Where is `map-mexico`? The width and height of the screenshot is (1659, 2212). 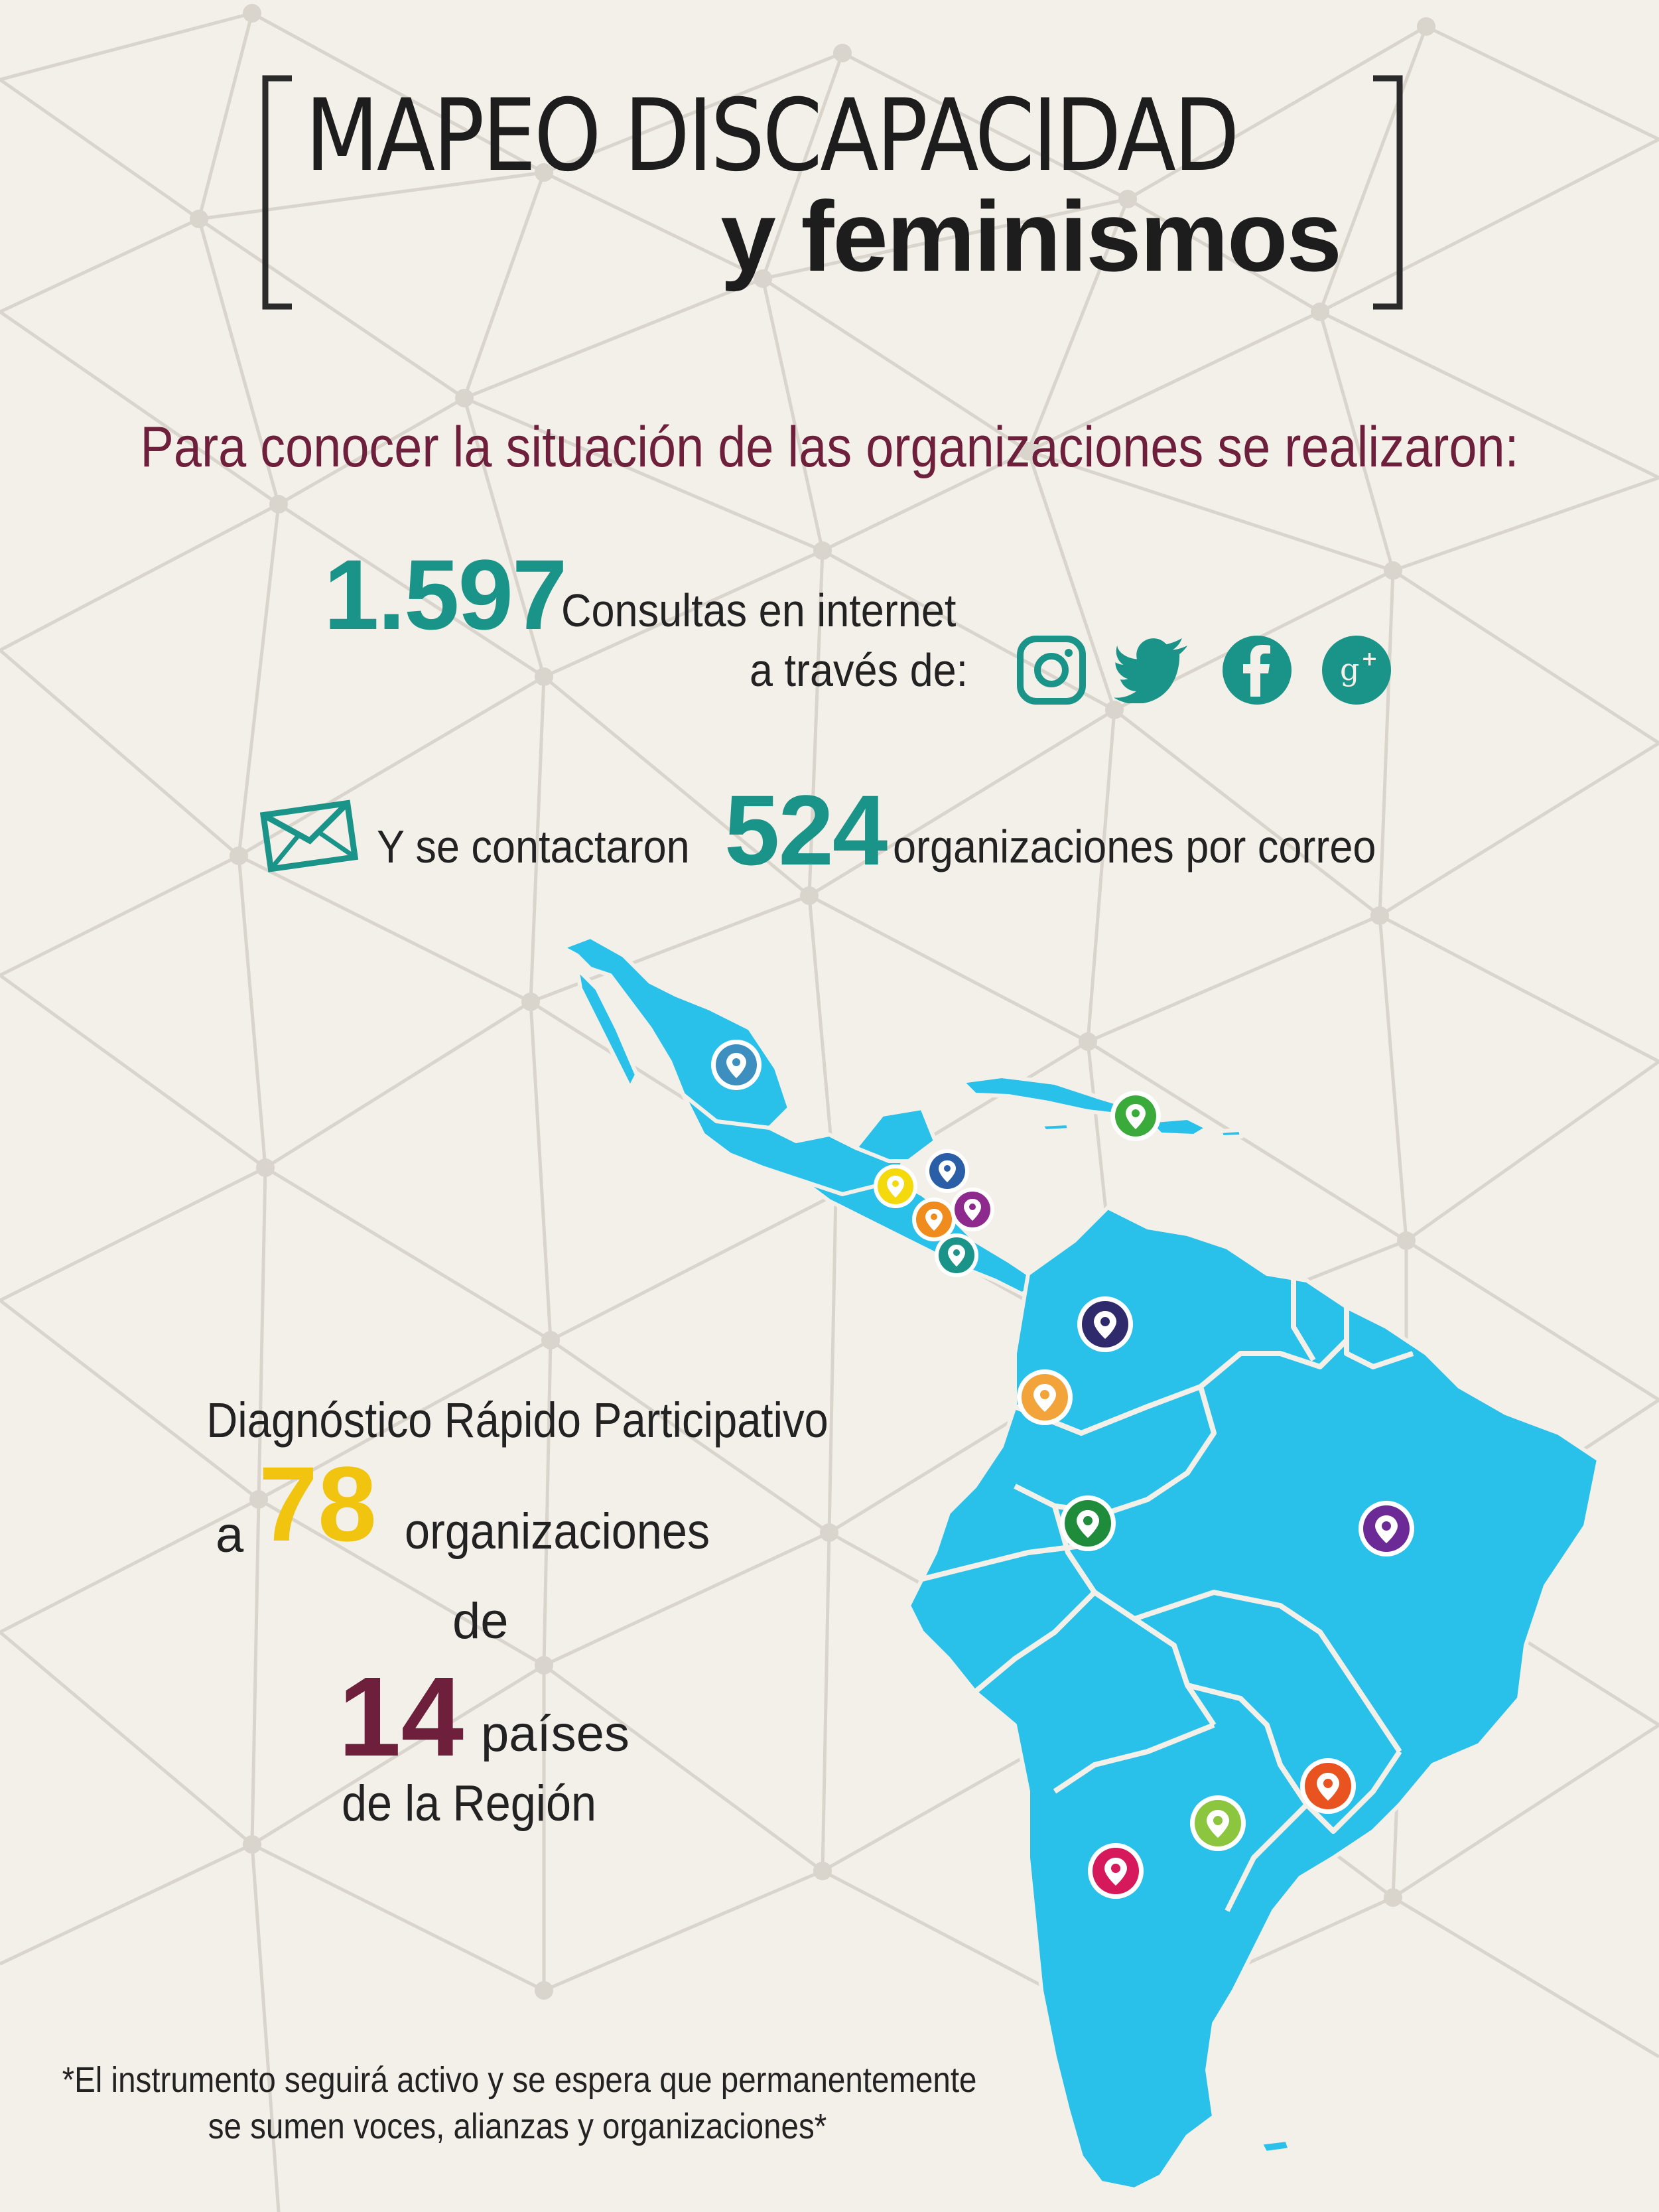
map-mexico is located at coordinates (676, 1032).